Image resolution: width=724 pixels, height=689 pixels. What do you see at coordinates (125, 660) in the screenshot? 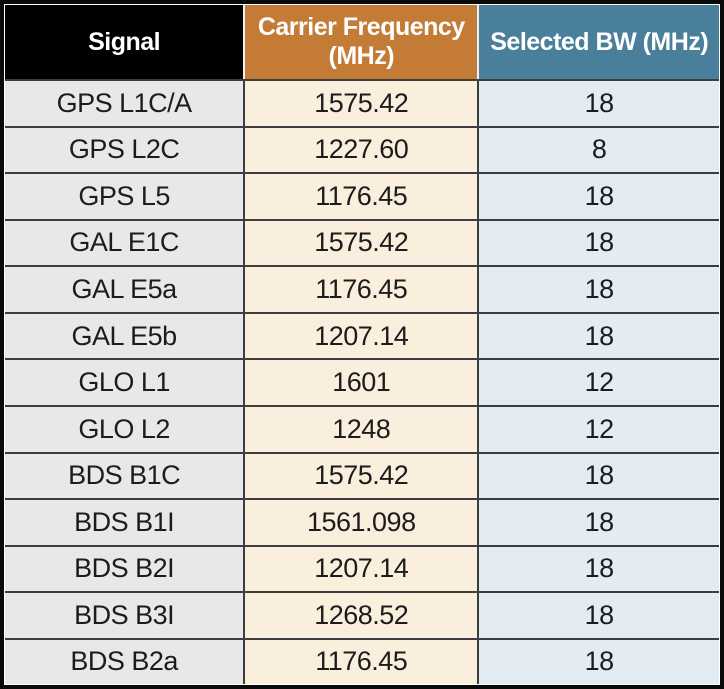
I see `signal-cell: BDS B2a` at bounding box center [125, 660].